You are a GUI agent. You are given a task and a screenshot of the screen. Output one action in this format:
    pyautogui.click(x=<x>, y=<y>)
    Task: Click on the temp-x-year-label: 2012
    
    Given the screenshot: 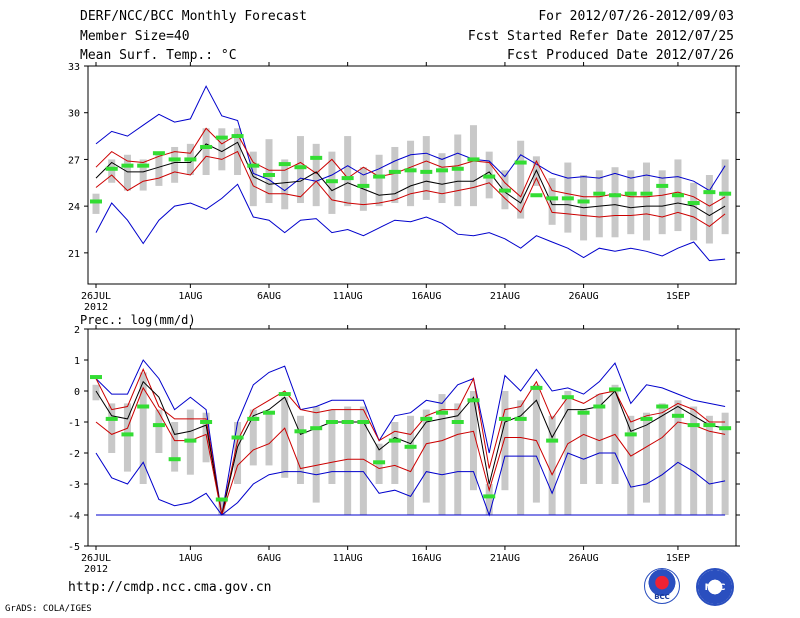 What is the action you would take?
    pyautogui.click(x=96, y=307)
    